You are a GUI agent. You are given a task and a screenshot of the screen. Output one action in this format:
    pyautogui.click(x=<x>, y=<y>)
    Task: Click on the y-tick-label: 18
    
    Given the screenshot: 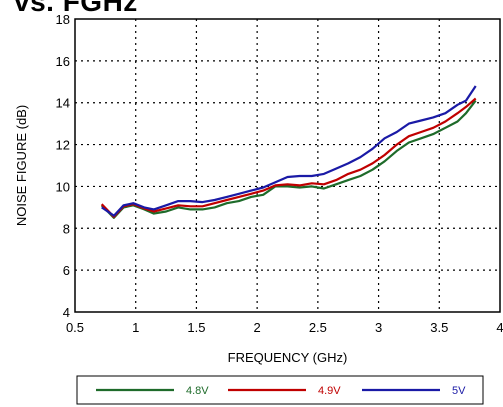 What is the action you would take?
    pyautogui.click(x=63, y=19)
    